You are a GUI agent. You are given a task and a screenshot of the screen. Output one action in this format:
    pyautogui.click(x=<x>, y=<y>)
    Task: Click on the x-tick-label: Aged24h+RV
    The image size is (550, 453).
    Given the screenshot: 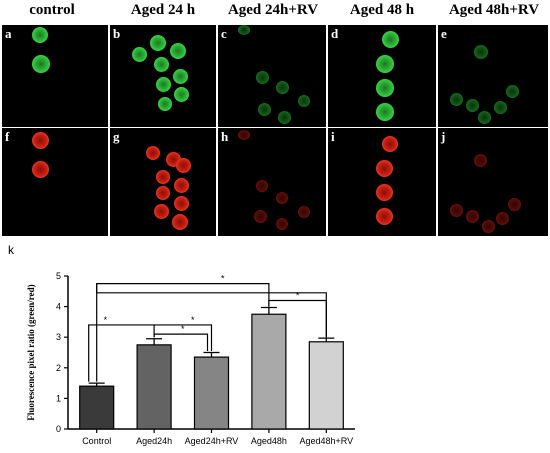 What is the action you would take?
    pyautogui.click(x=212, y=441)
    